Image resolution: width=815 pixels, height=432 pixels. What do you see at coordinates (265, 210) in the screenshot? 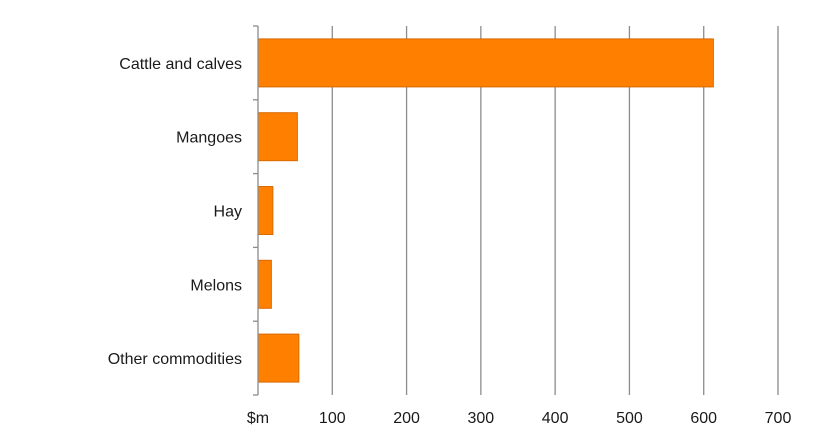
I see `bar-hay` at bounding box center [265, 210].